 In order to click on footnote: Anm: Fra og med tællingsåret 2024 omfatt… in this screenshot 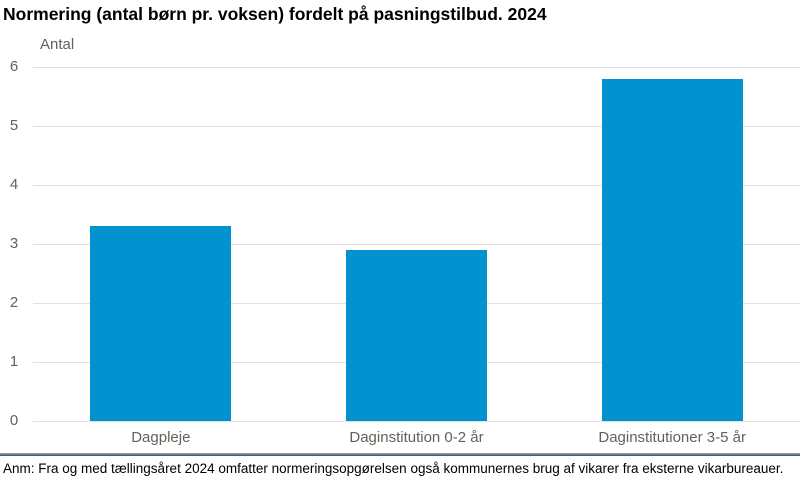, I will do `click(393, 468)`.